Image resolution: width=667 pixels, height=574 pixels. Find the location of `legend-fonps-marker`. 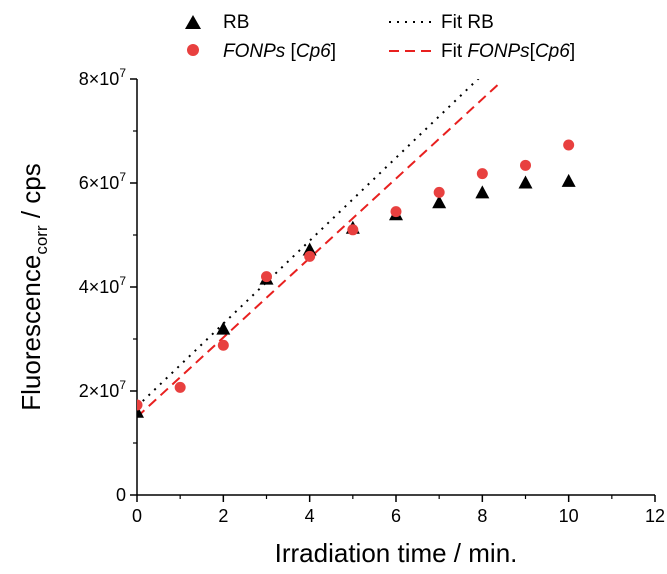

legend-fonps-marker is located at coordinates (193, 50).